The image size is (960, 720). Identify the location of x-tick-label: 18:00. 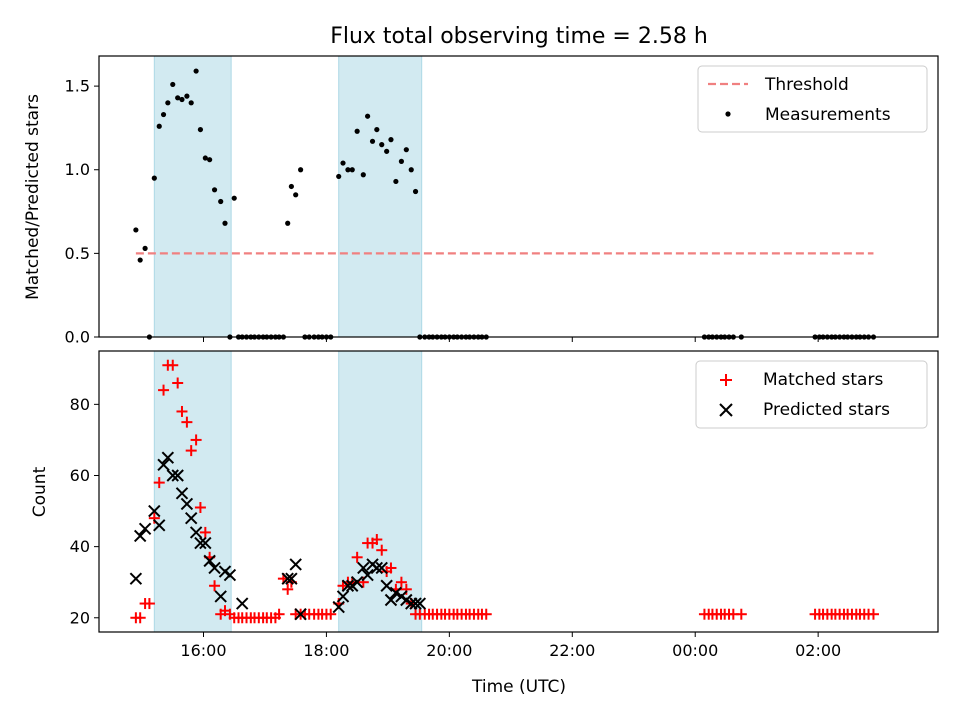
(326, 650).